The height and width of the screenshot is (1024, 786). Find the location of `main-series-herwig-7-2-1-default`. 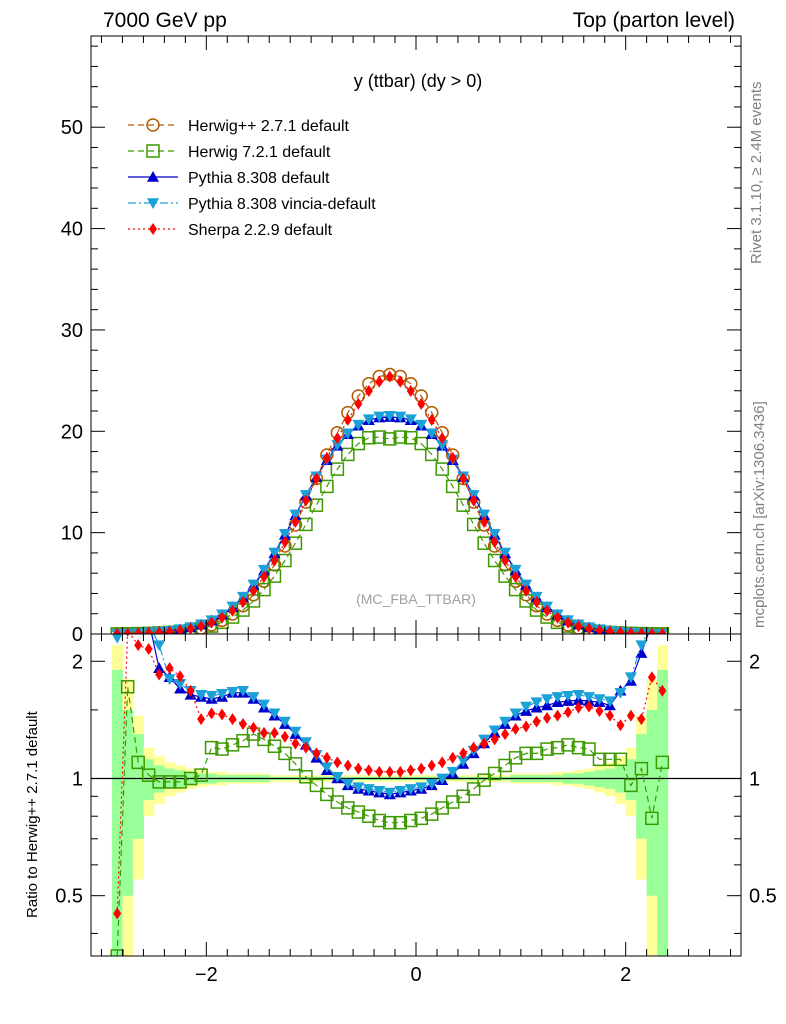

main-series-herwig-7-2-1-default is located at coordinates (390, 532).